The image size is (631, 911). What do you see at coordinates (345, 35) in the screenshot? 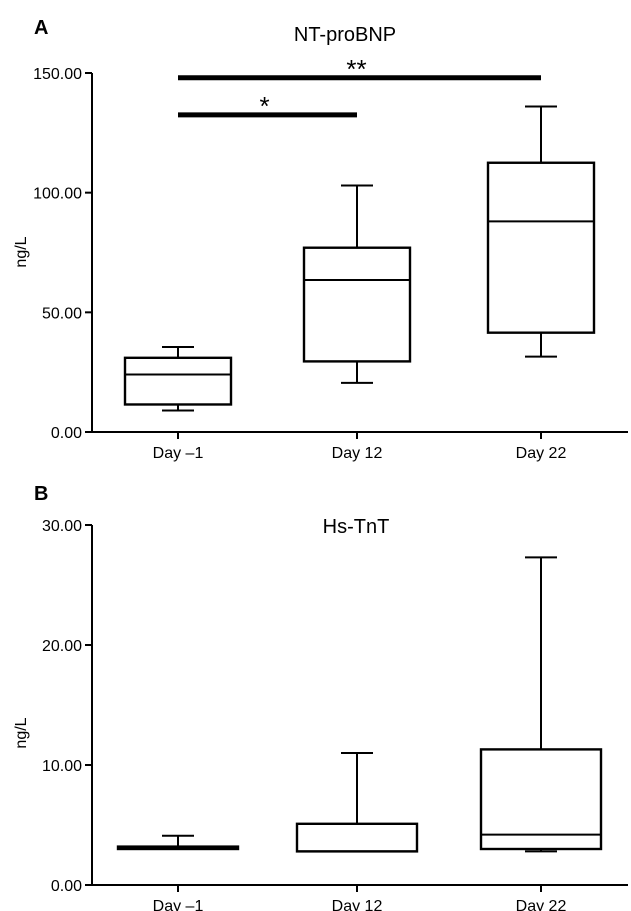
I see `chart-title-a: NT-proBNP` at bounding box center [345, 35].